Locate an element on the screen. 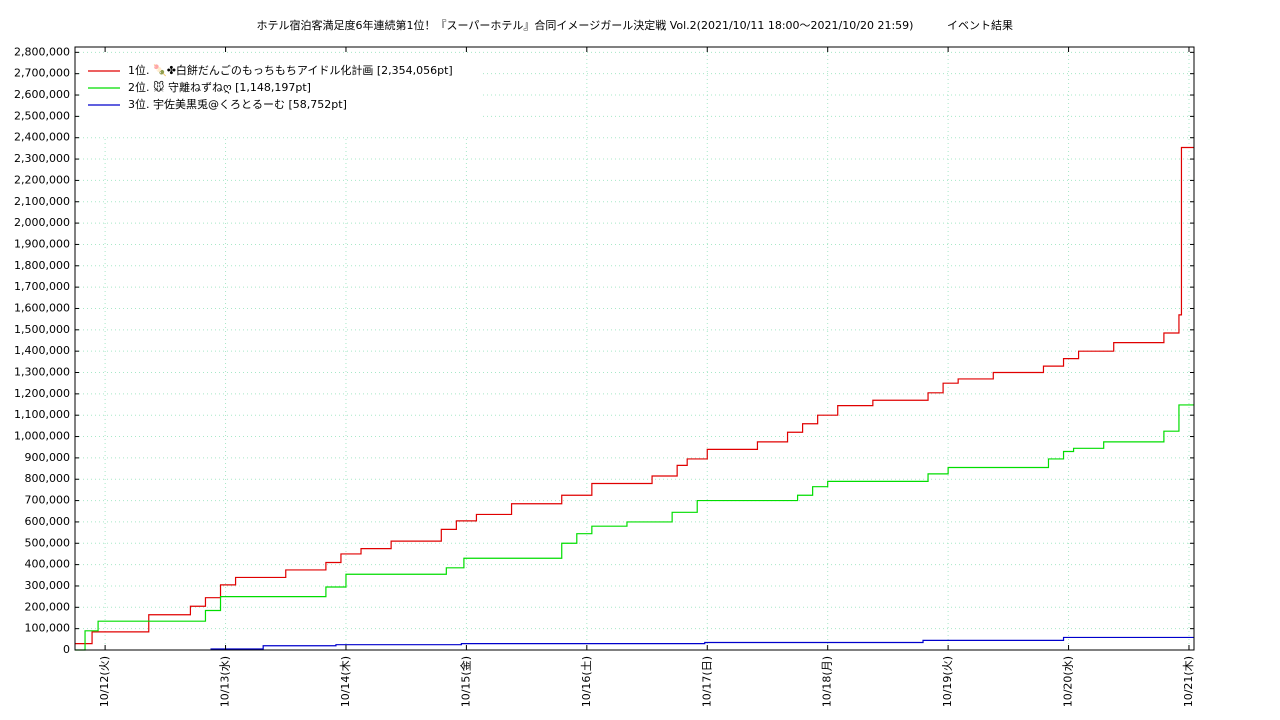 The height and width of the screenshot is (720, 1280). y-tick-label: 2,000,000 is located at coordinates (42, 222).